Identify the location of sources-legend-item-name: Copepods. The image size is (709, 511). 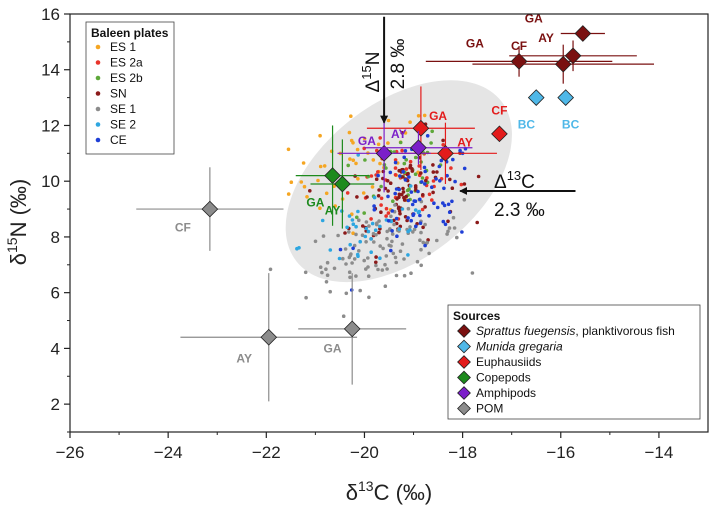
(503, 378).